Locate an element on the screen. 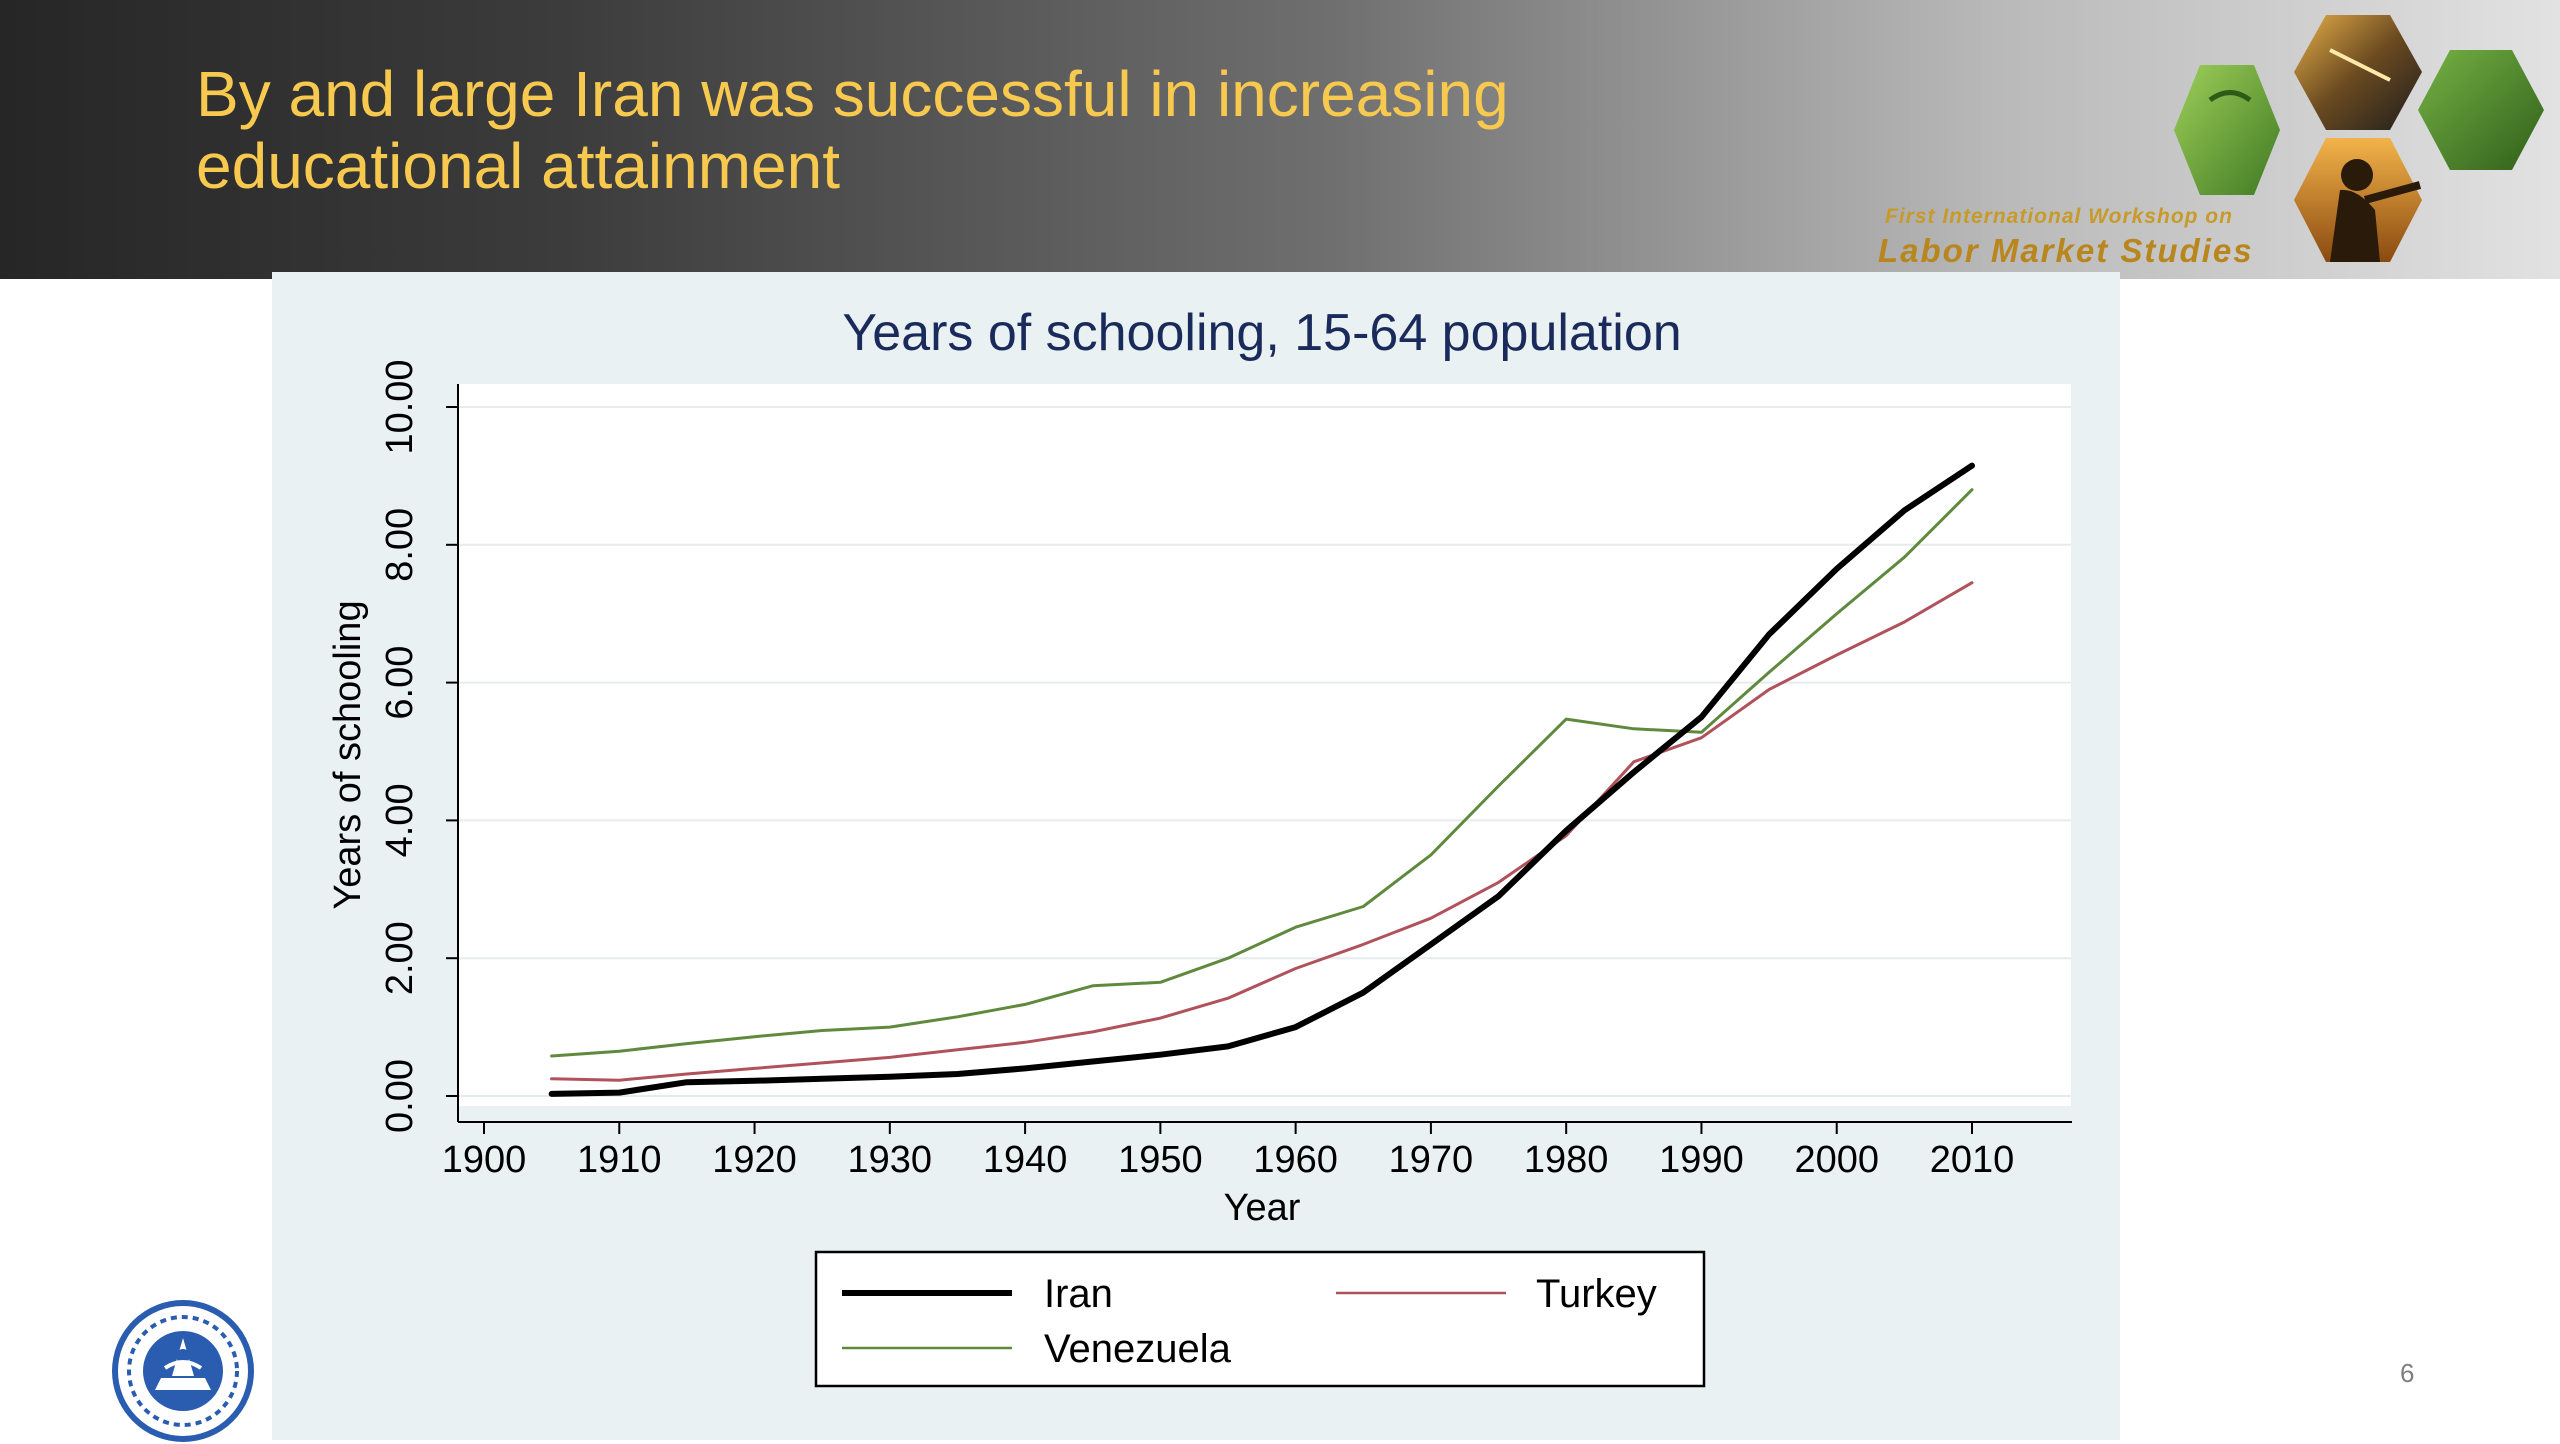 Image resolution: width=2560 pixels, height=1444 pixels. workshop-name-line-1: First International Workshop on is located at coordinates (2059, 216).